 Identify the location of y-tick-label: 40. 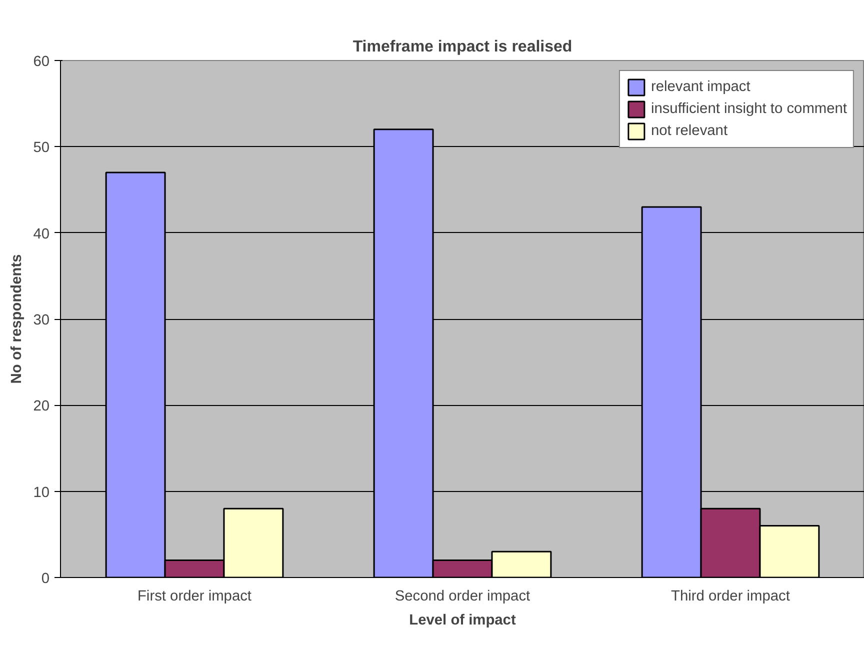
(41, 234).